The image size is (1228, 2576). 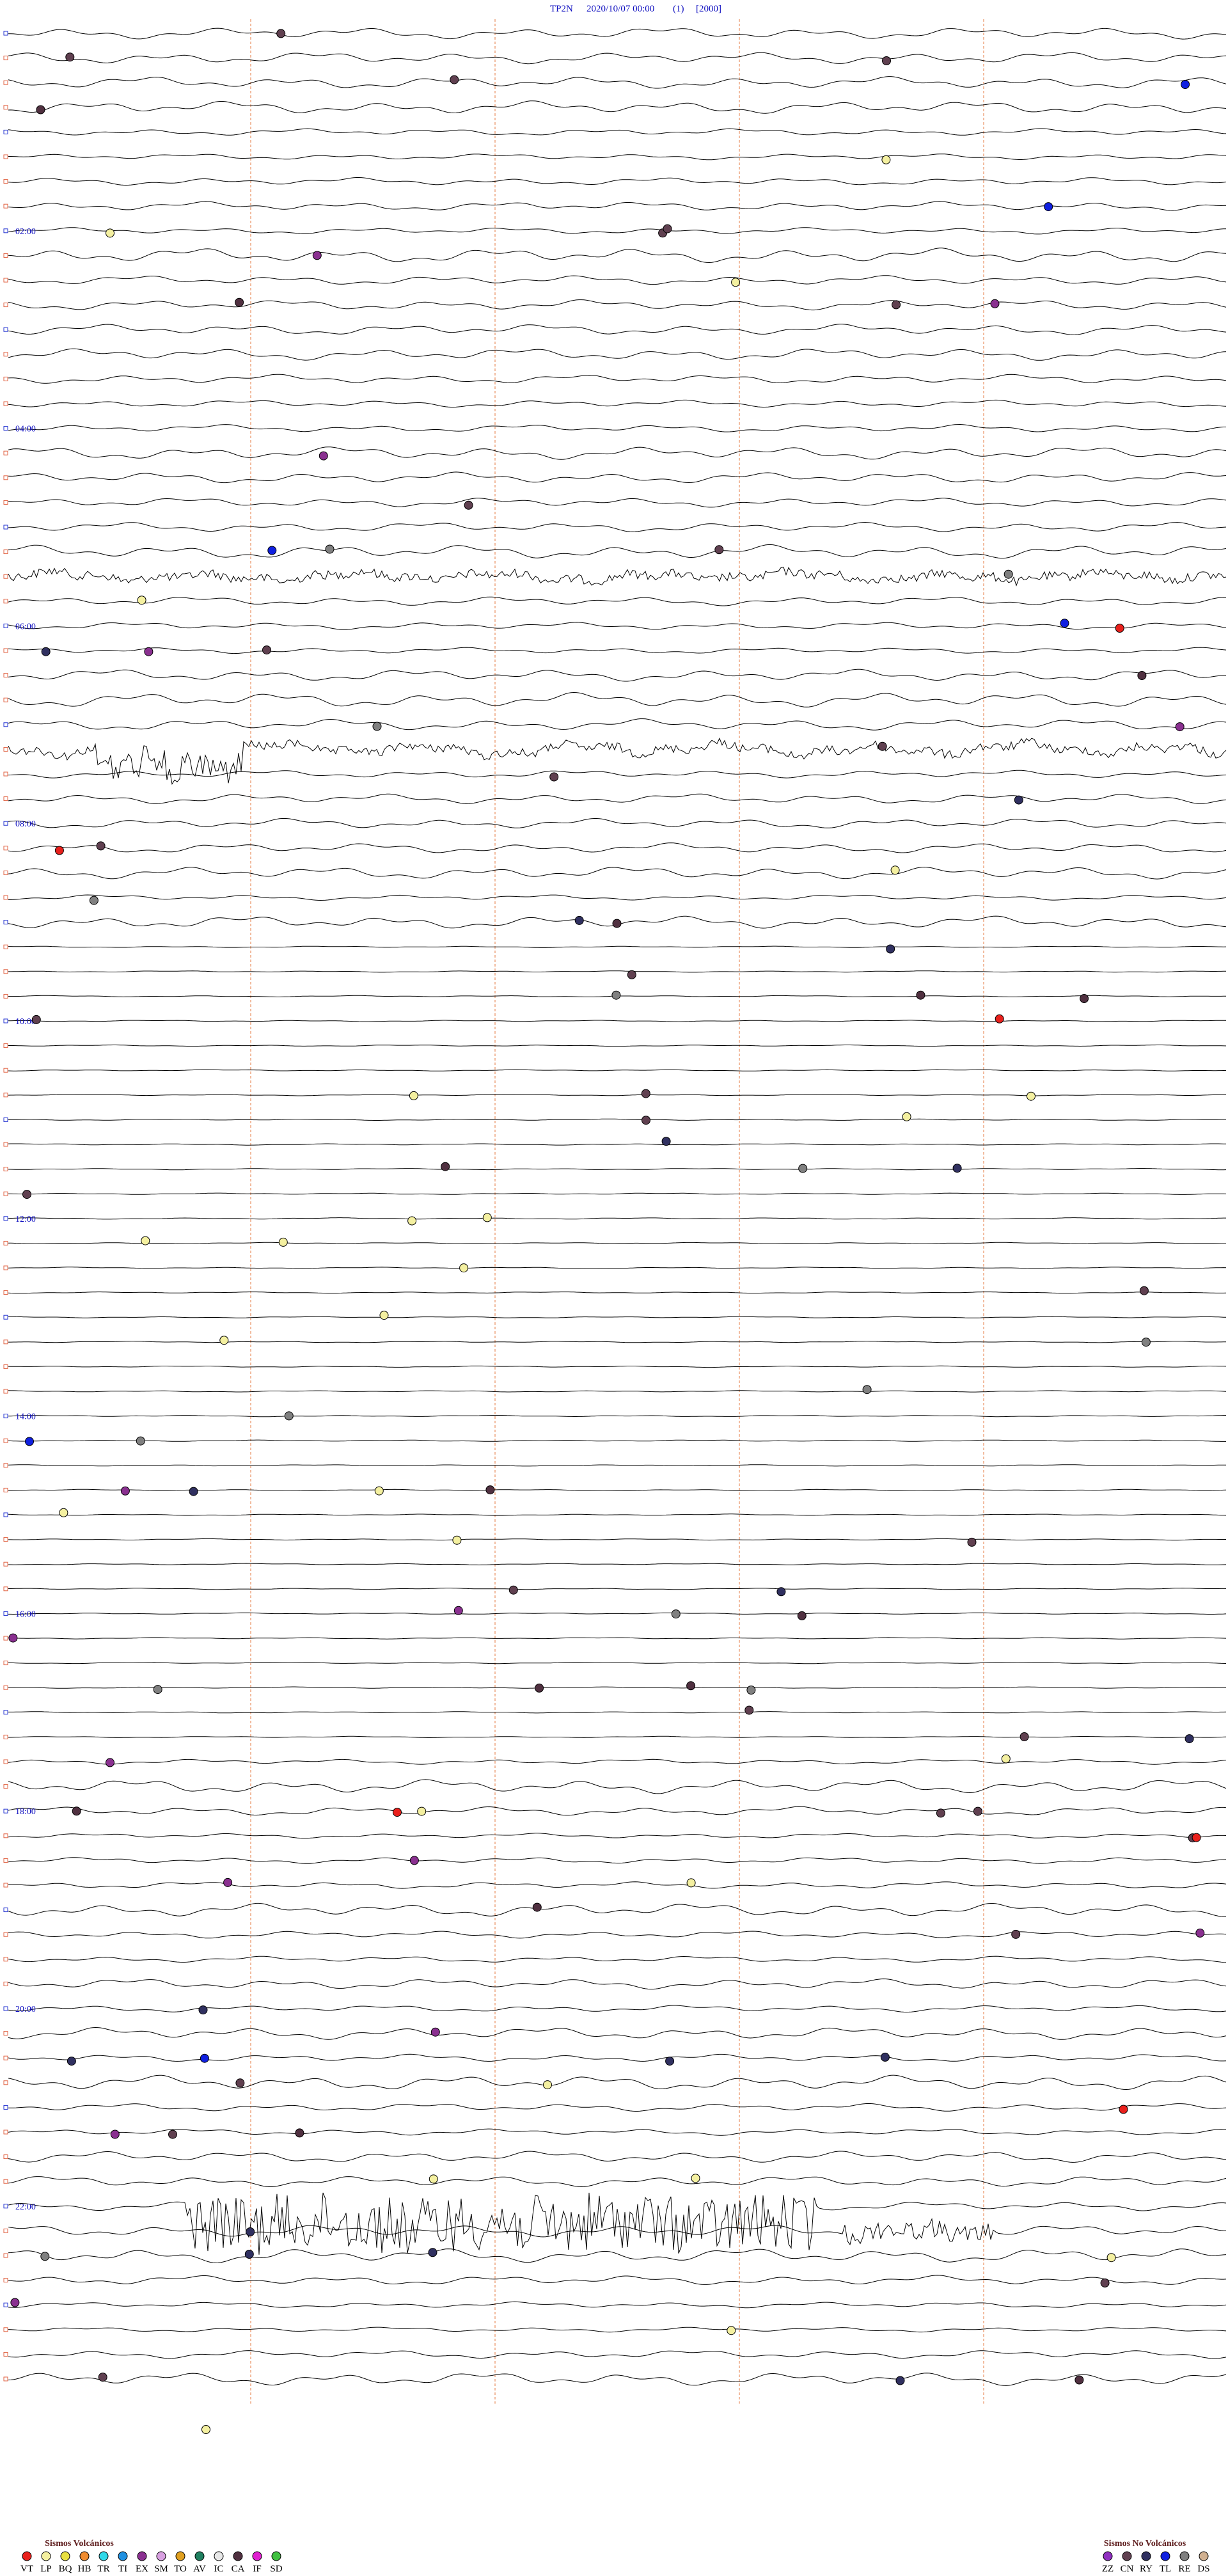 What do you see at coordinates (199, 2569) in the screenshot?
I see `legend-label: AV` at bounding box center [199, 2569].